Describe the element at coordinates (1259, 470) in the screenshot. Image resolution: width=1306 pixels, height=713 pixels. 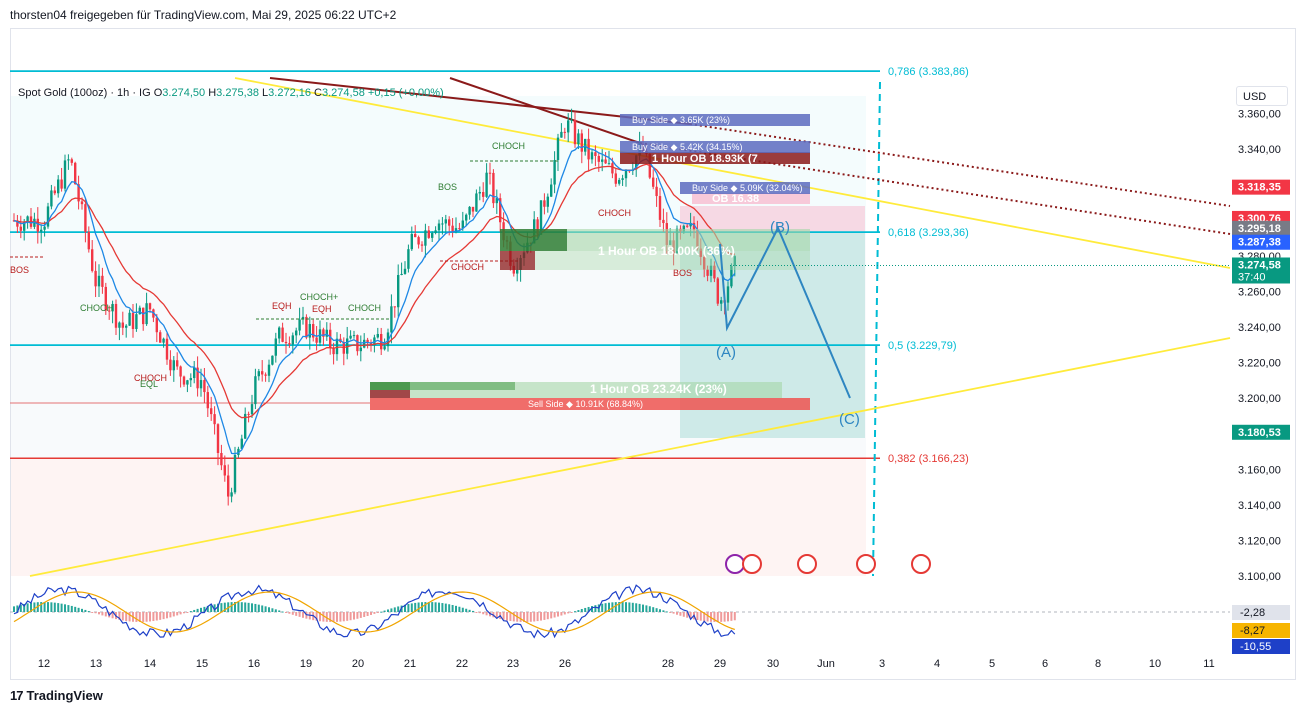
I see `y-tick-10: 3.160,00` at that location.